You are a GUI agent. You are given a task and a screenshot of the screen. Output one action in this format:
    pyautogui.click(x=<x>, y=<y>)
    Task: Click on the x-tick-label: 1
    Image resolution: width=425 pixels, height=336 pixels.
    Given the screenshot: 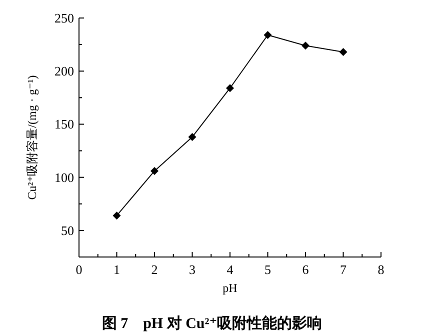 What is the action you would take?
    pyautogui.click(x=117, y=269)
    